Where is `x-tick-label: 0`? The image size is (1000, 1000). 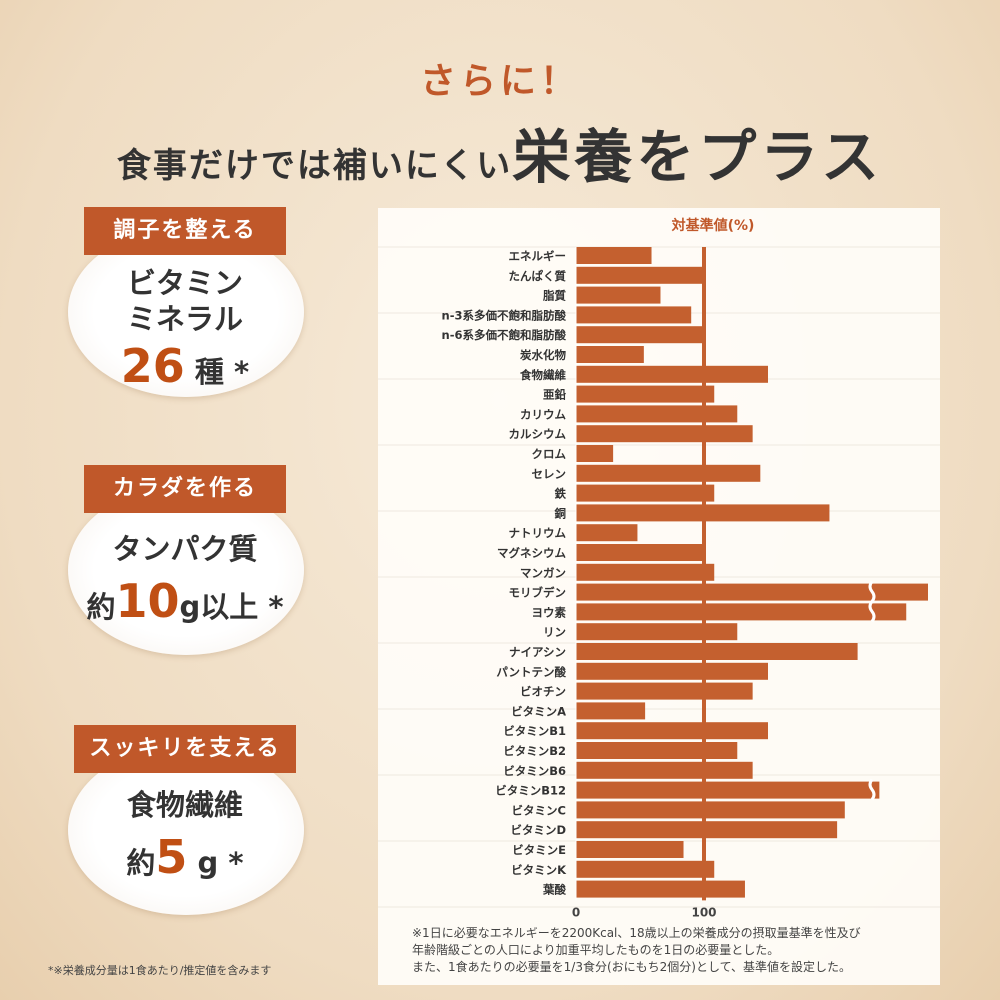 x-tick-label: 0 is located at coordinates (576, 912).